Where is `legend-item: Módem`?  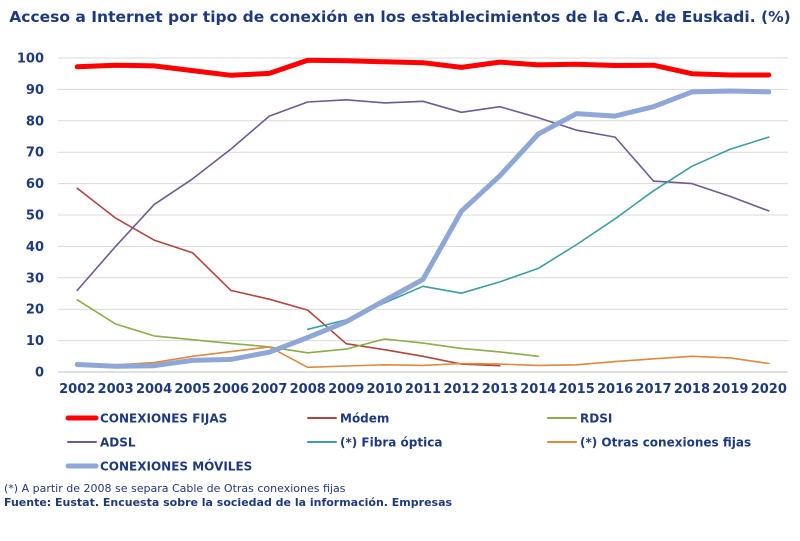 legend-item: Módem is located at coordinates (348, 419).